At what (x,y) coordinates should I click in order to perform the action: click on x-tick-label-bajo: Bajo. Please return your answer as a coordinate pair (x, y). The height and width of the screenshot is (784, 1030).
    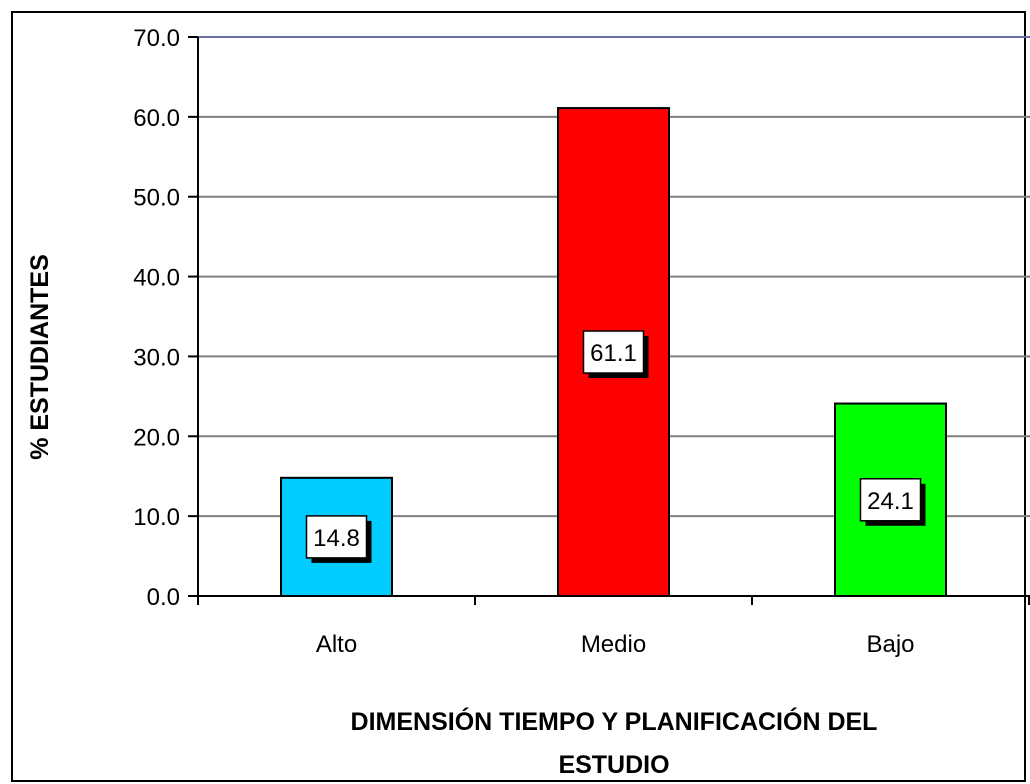
    Looking at the image, I should click on (890, 644).